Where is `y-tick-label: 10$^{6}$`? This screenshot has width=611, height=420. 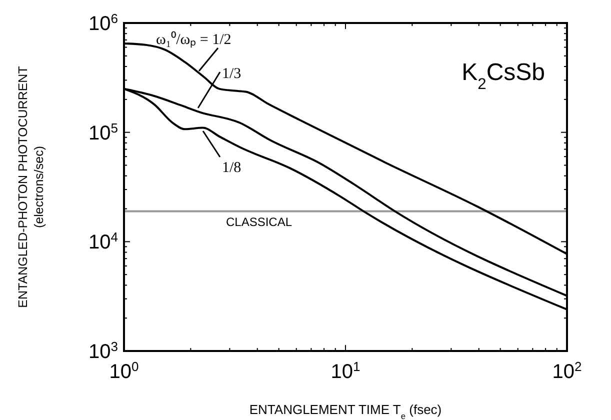
y-tick-label: 10$^{6}$ is located at coordinates (103, 22).